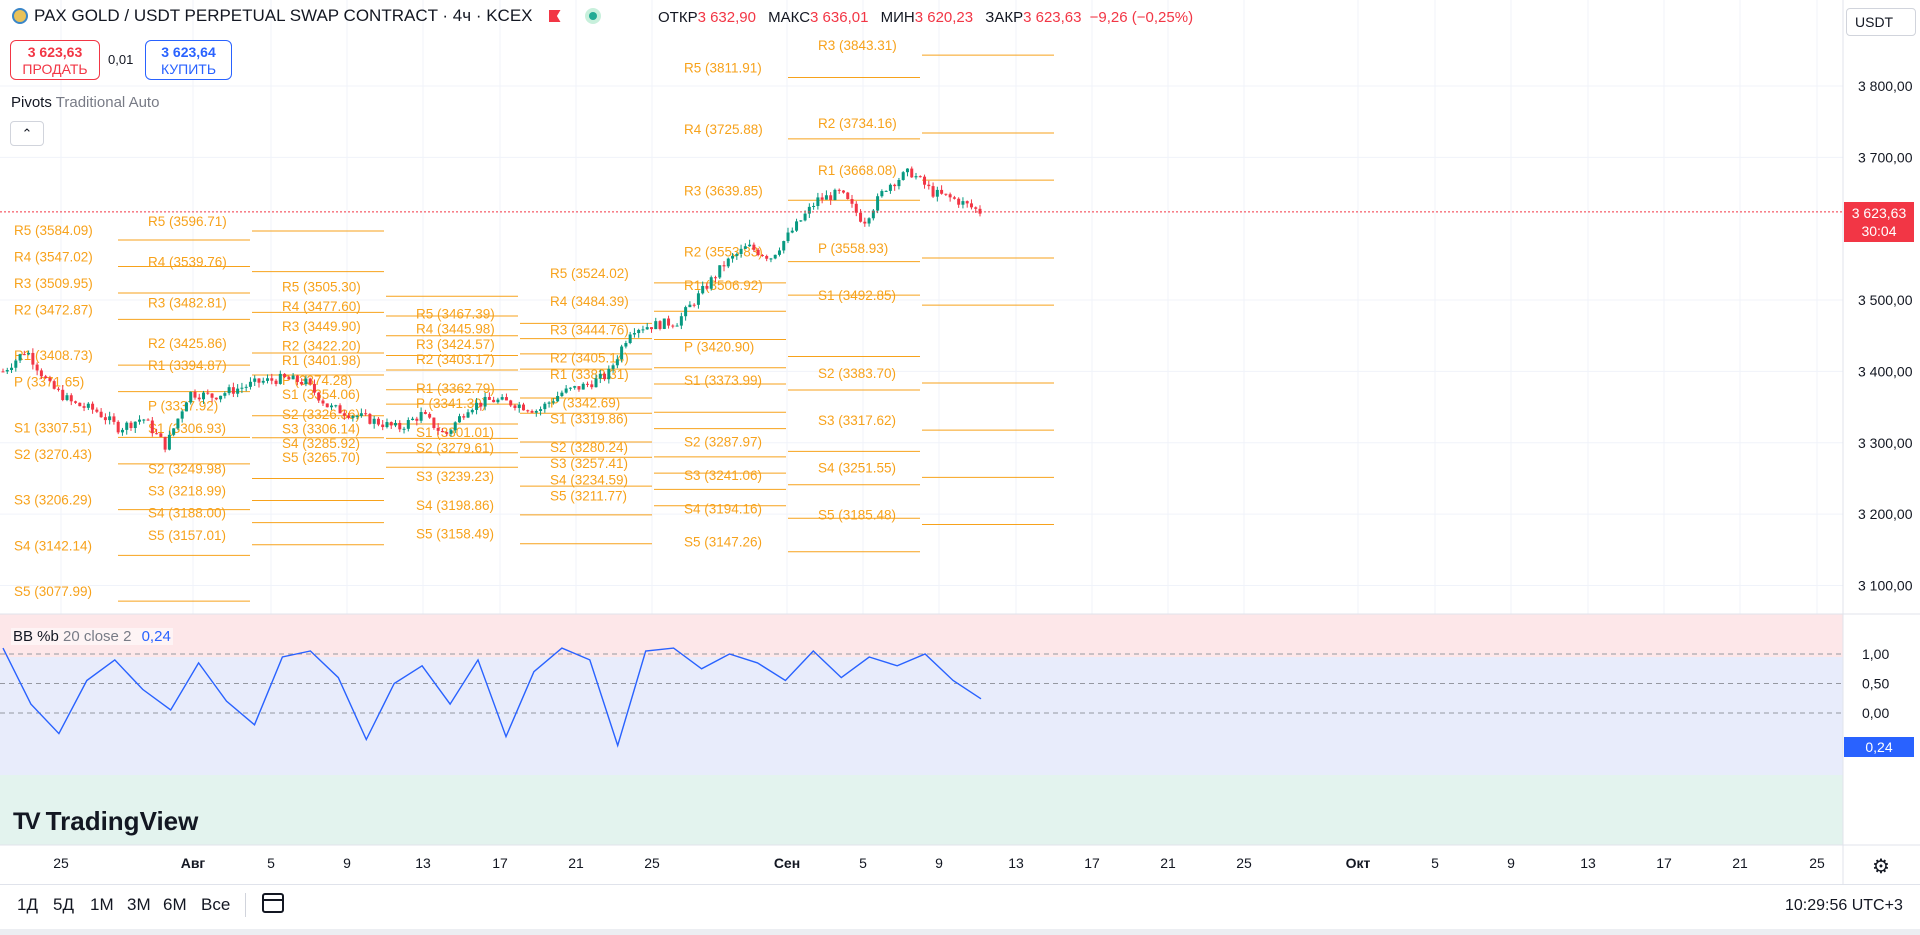  Describe the element at coordinates (321, 346) in the screenshot. I see `pivot-level-label: R2 (3422.20)` at that location.